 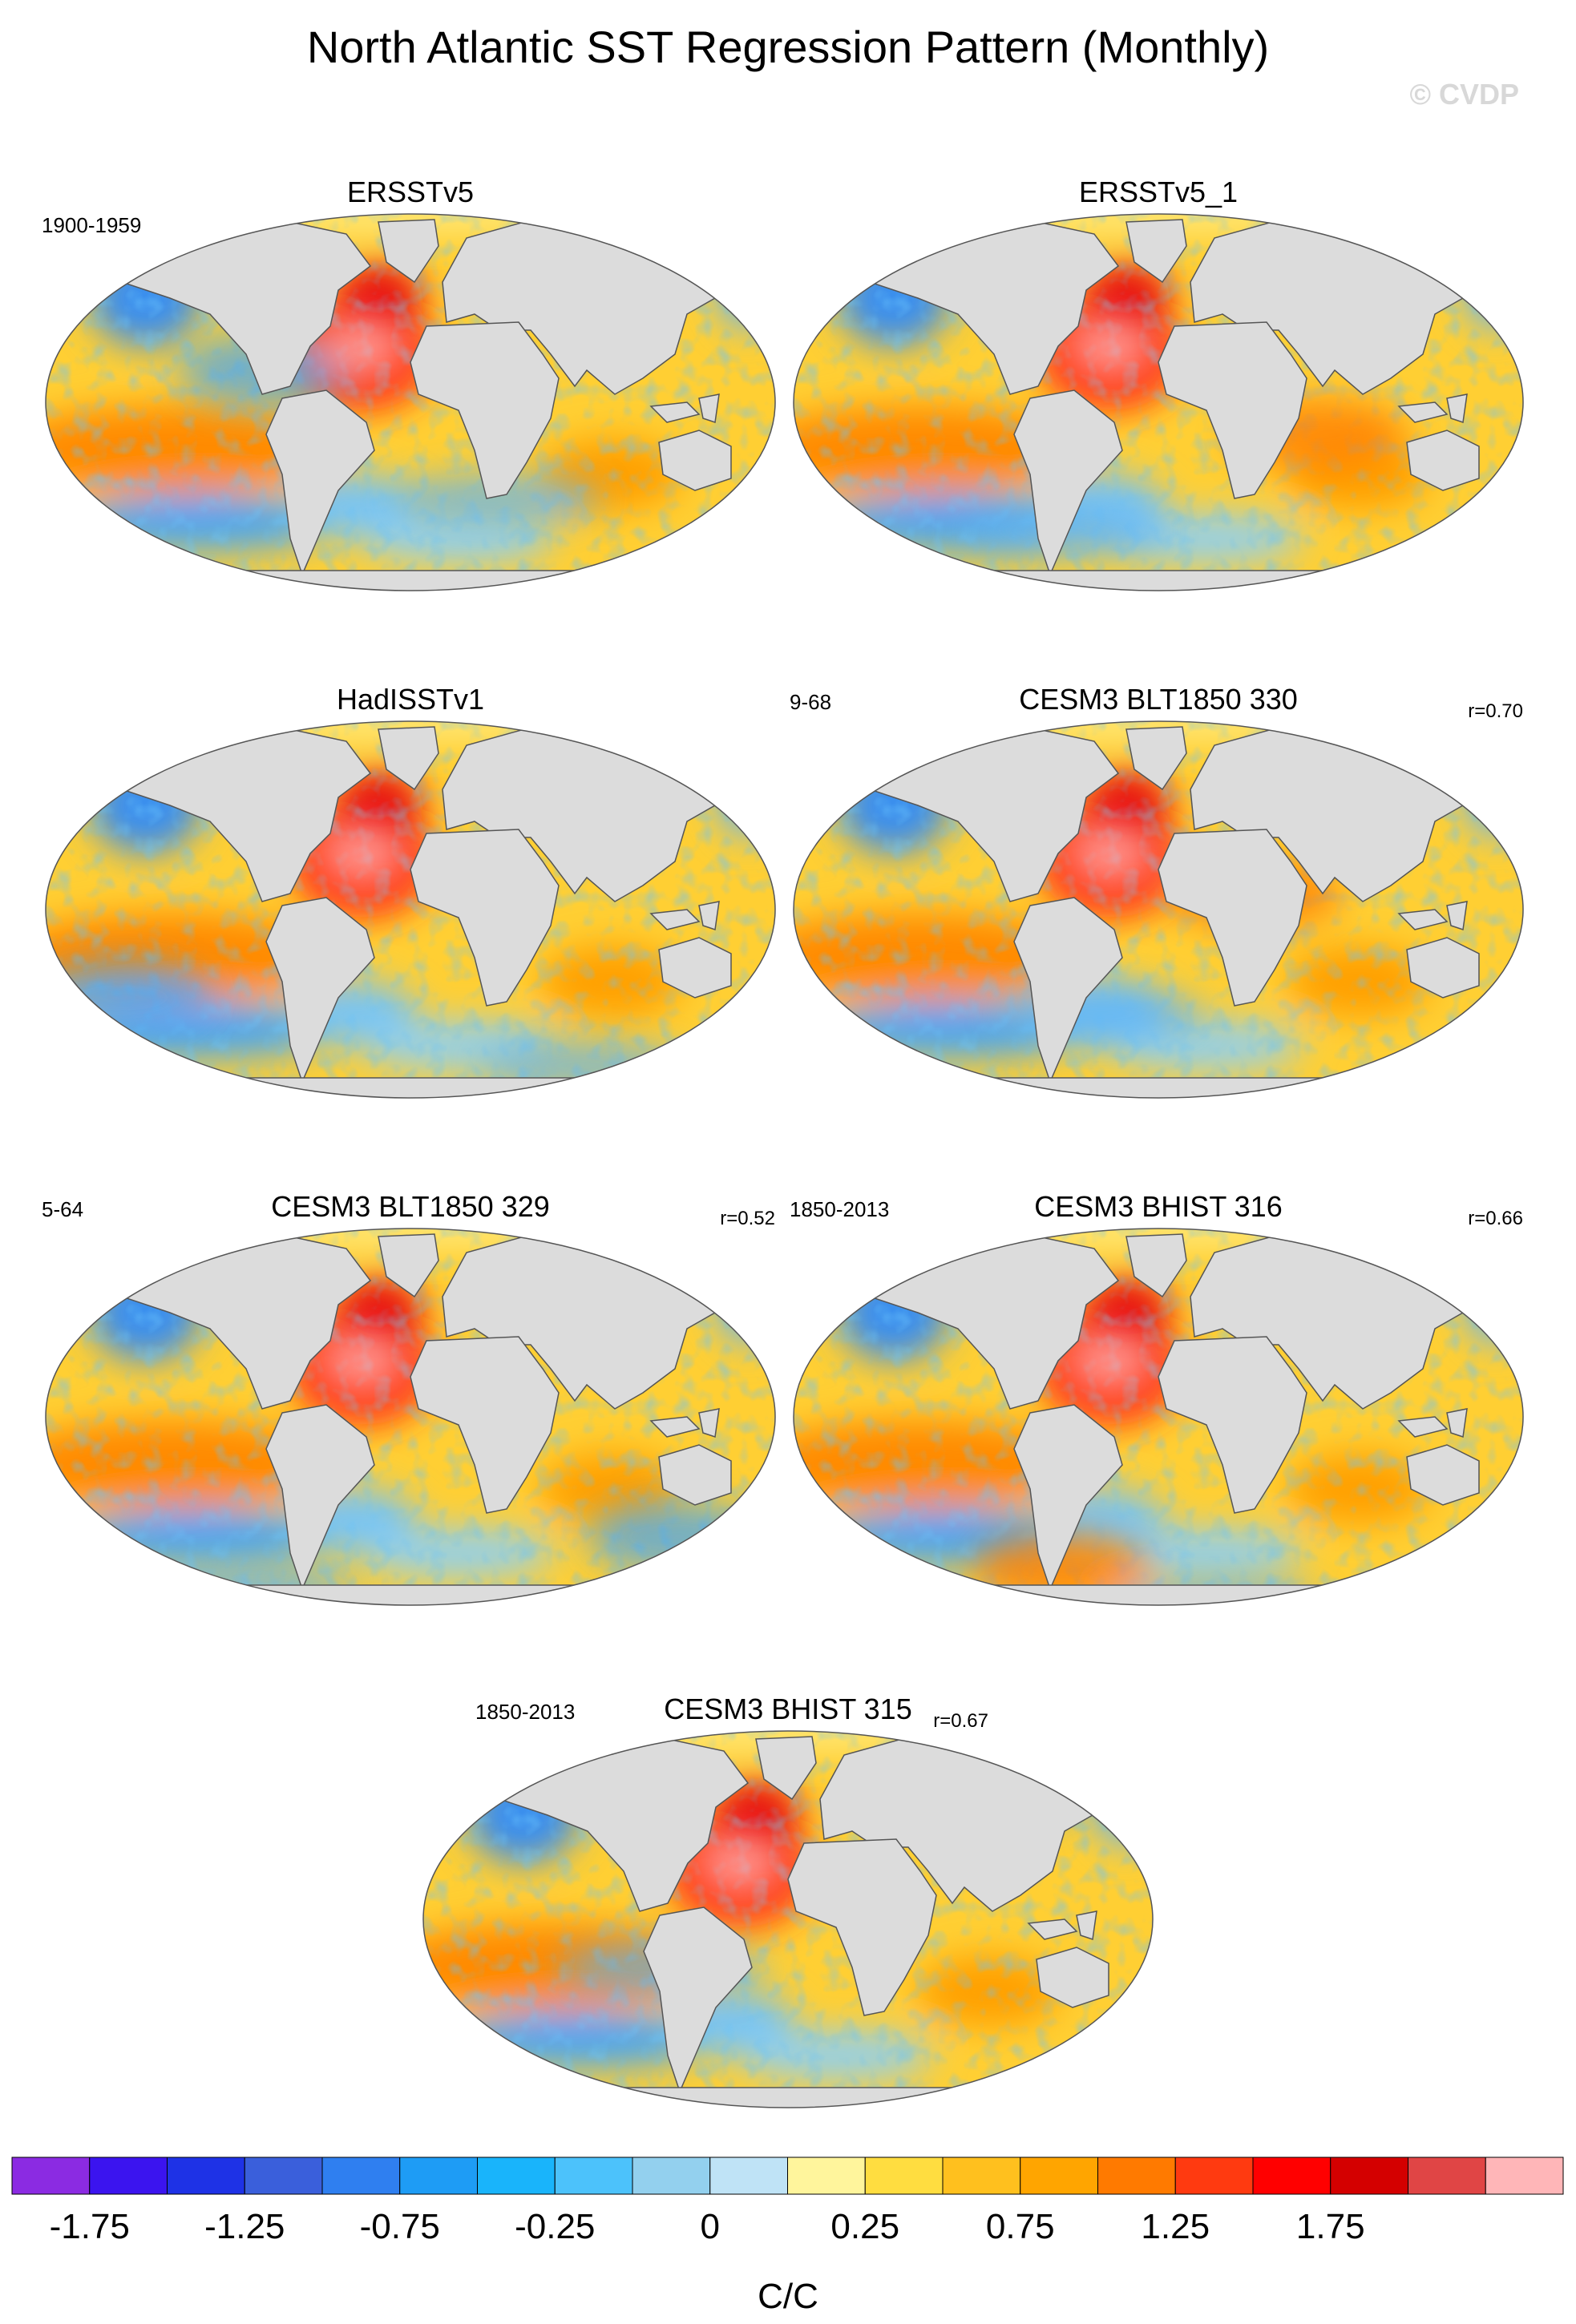 I want to click on panel-title: ERSSTv5_1, so click(x=1158, y=192).